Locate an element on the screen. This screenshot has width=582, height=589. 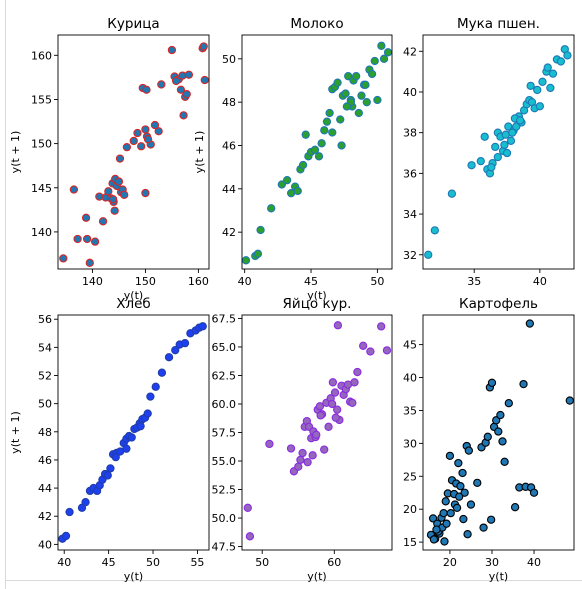
y-tick-label: 67.5 is located at coordinates (224, 318).